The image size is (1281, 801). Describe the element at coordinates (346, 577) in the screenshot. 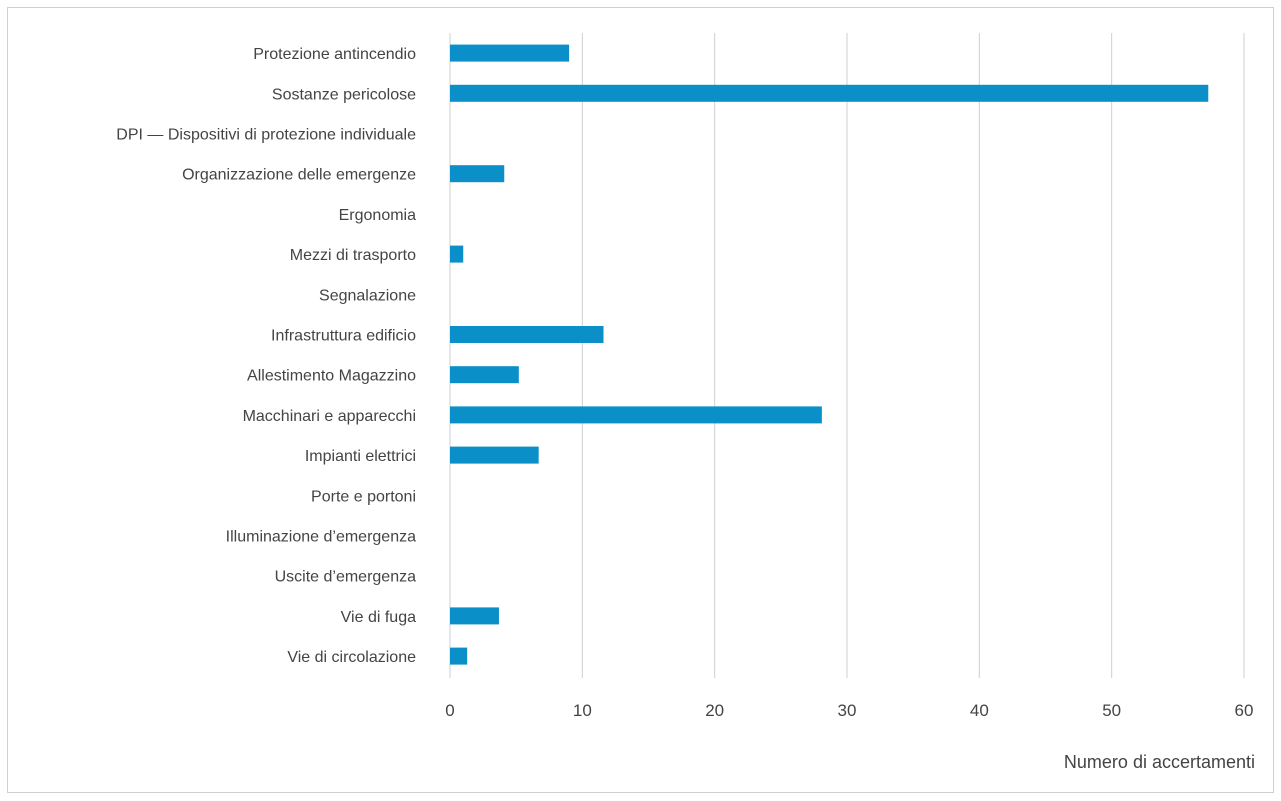

I see `category-label: Uscite d’emergenza` at that location.